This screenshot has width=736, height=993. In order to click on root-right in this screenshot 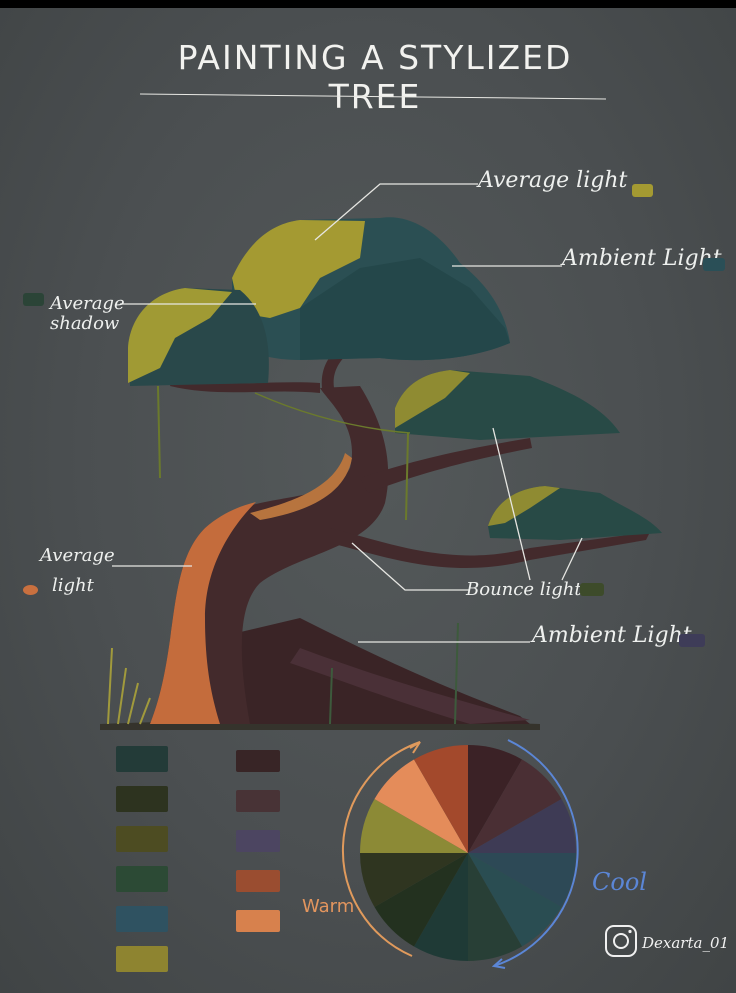, I will do `click(410, 686)`.